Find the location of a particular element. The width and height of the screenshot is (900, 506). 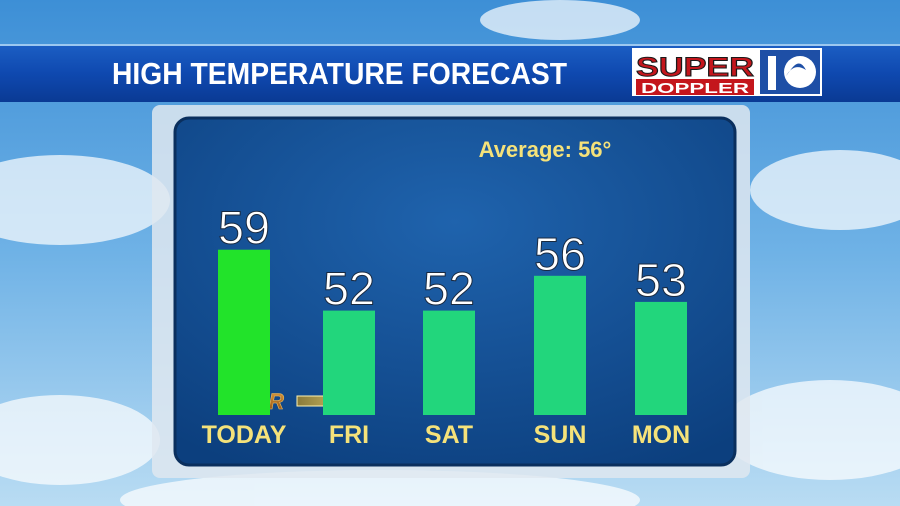

logo-zero is located at coordinates (800, 72).